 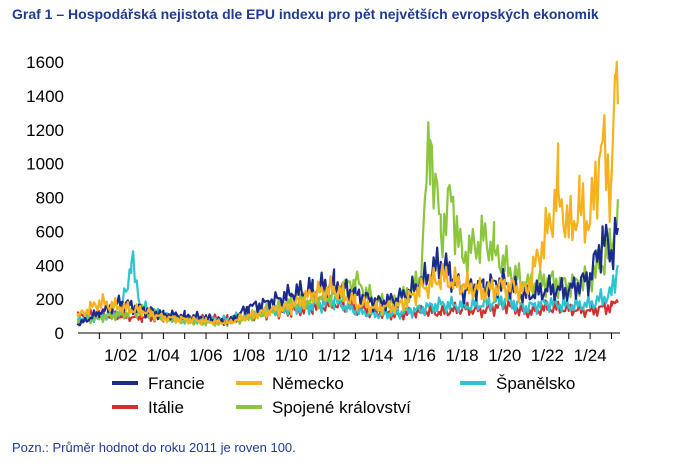 I want to click on y-tick-label: 400, so click(x=50, y=265).